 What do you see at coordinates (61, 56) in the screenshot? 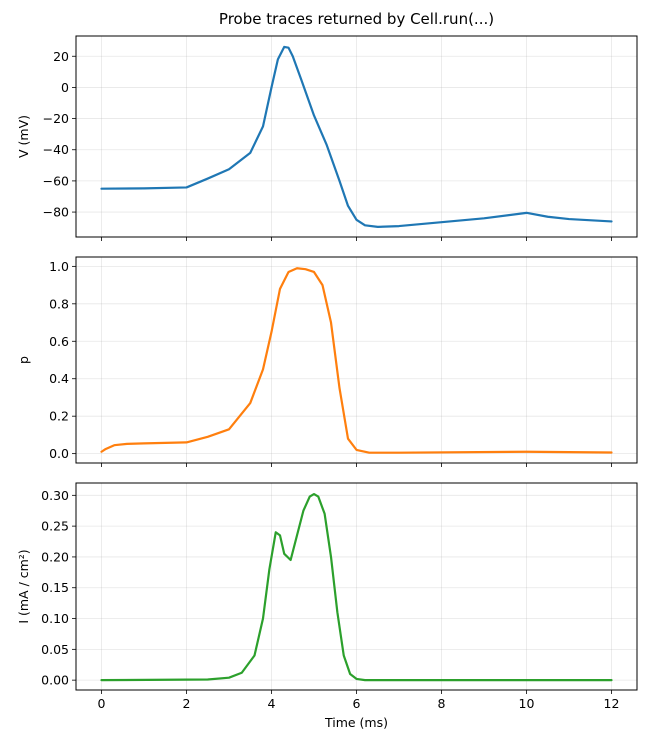
I see `y-tick-label: 20` at bounding box center [61, 56].